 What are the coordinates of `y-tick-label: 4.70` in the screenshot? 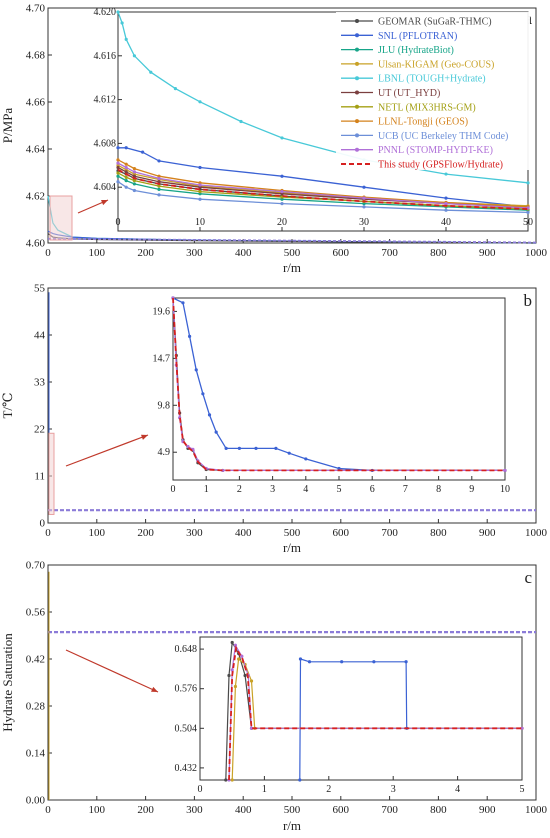 It's located at (36, 9).